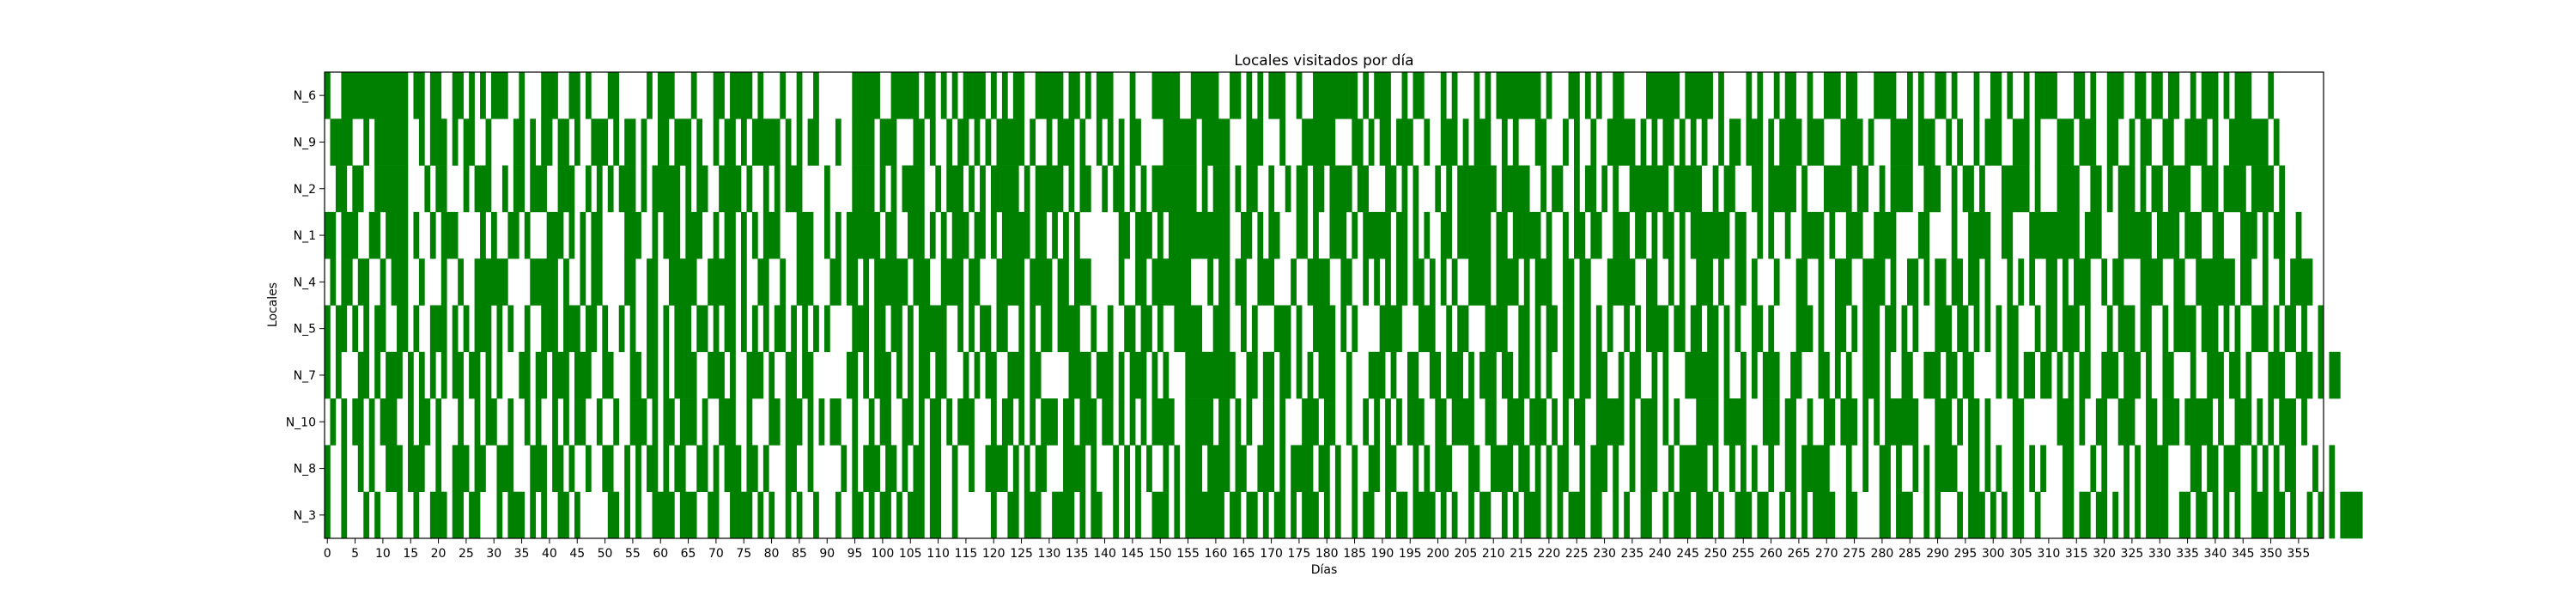 The image size is (2576, 601). What do you see at coordinates (1217, 554) in the screenshot?
I see `x-tick-label: 160` at bounding box center [1217, 554].